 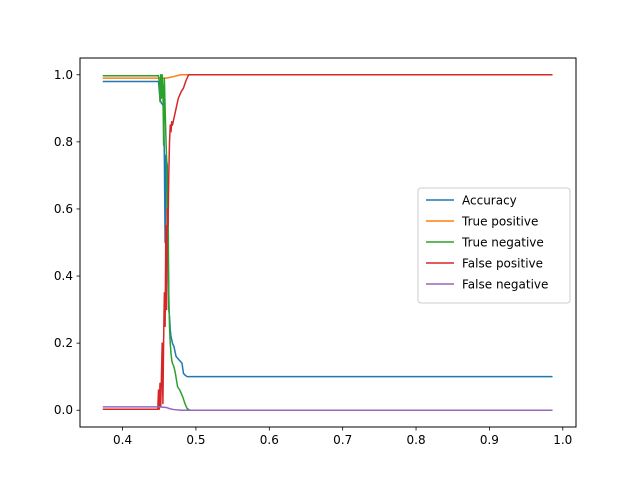 I want to click on legend-label: False positive, so click(x=502, y=264).